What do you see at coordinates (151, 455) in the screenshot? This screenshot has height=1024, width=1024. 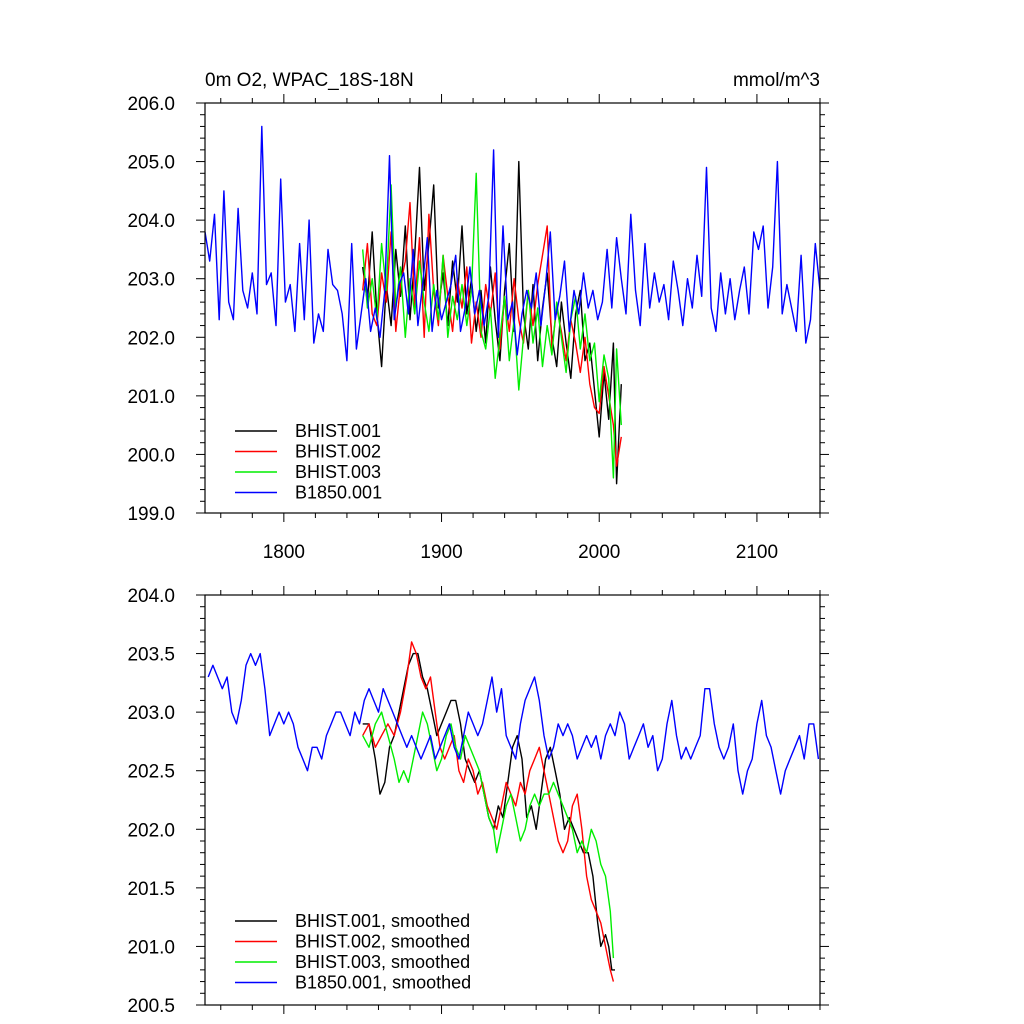 I see `y-tick-label: 200.0` at bounding box center [151, 455].